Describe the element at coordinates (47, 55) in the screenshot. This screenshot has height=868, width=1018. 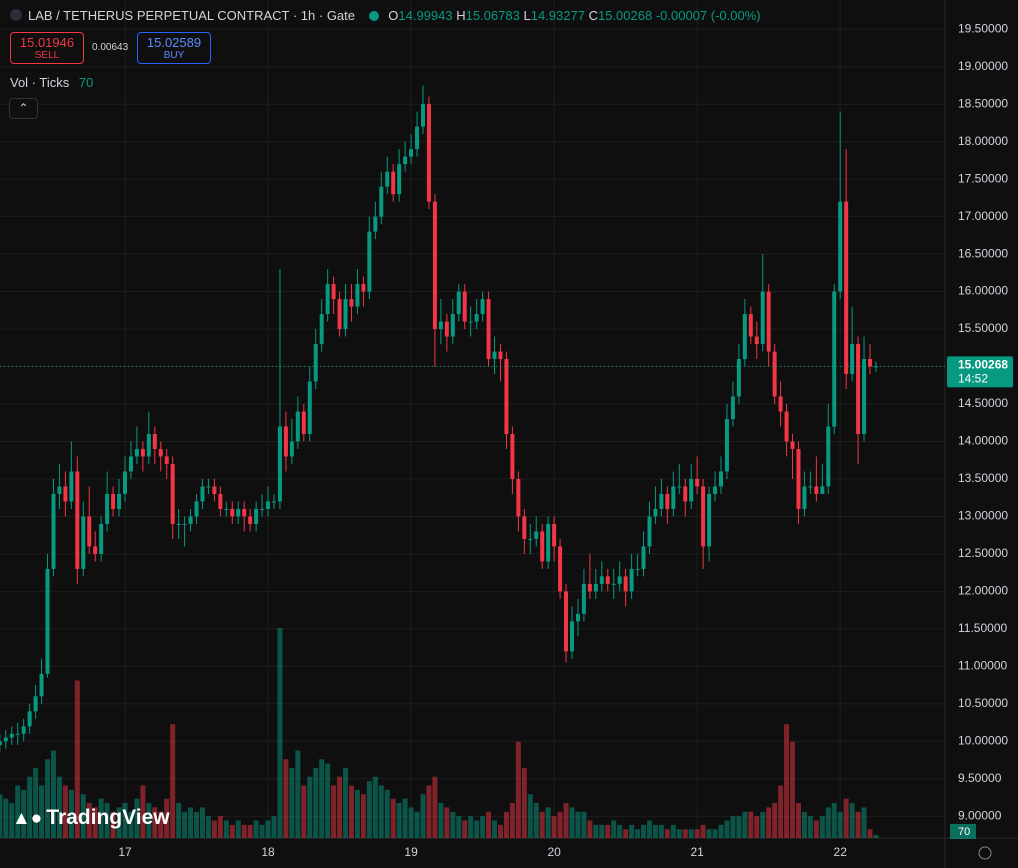
I see `sell-label: SELL` at that location.